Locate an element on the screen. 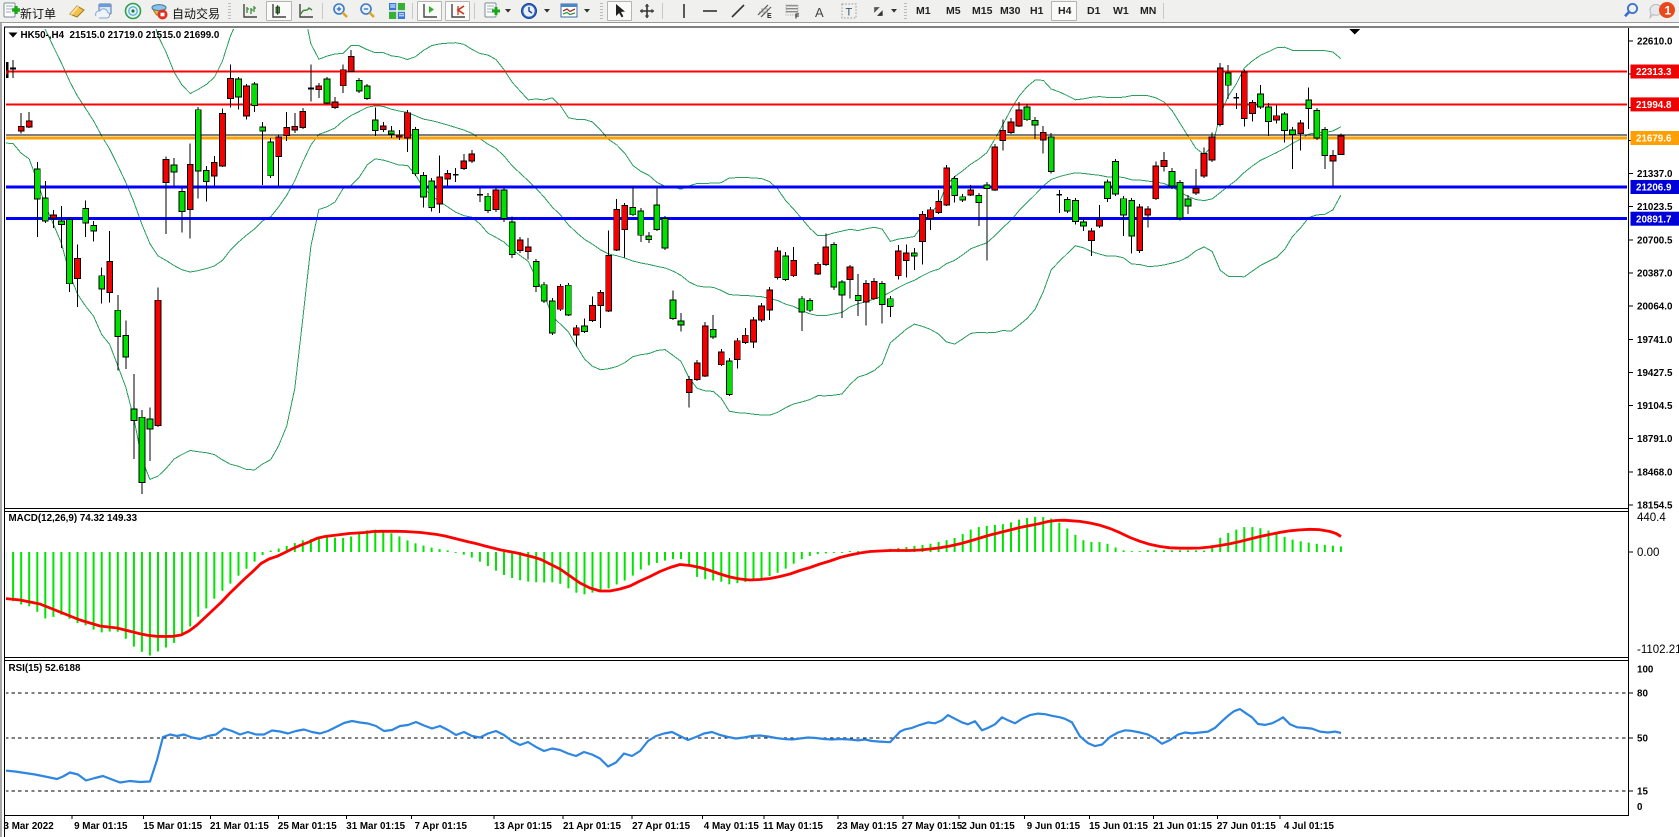  svg-text: 100 is located at coordinates (1645, 670).